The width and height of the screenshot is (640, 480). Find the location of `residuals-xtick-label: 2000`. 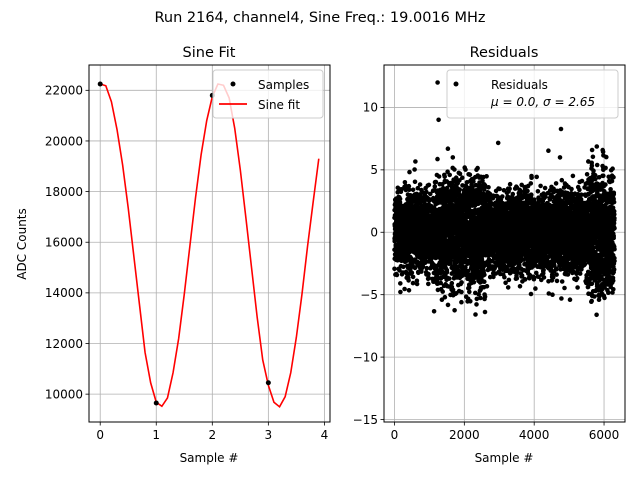

residuals-xtick-label: 2000 is located at coordinates (464, 435).